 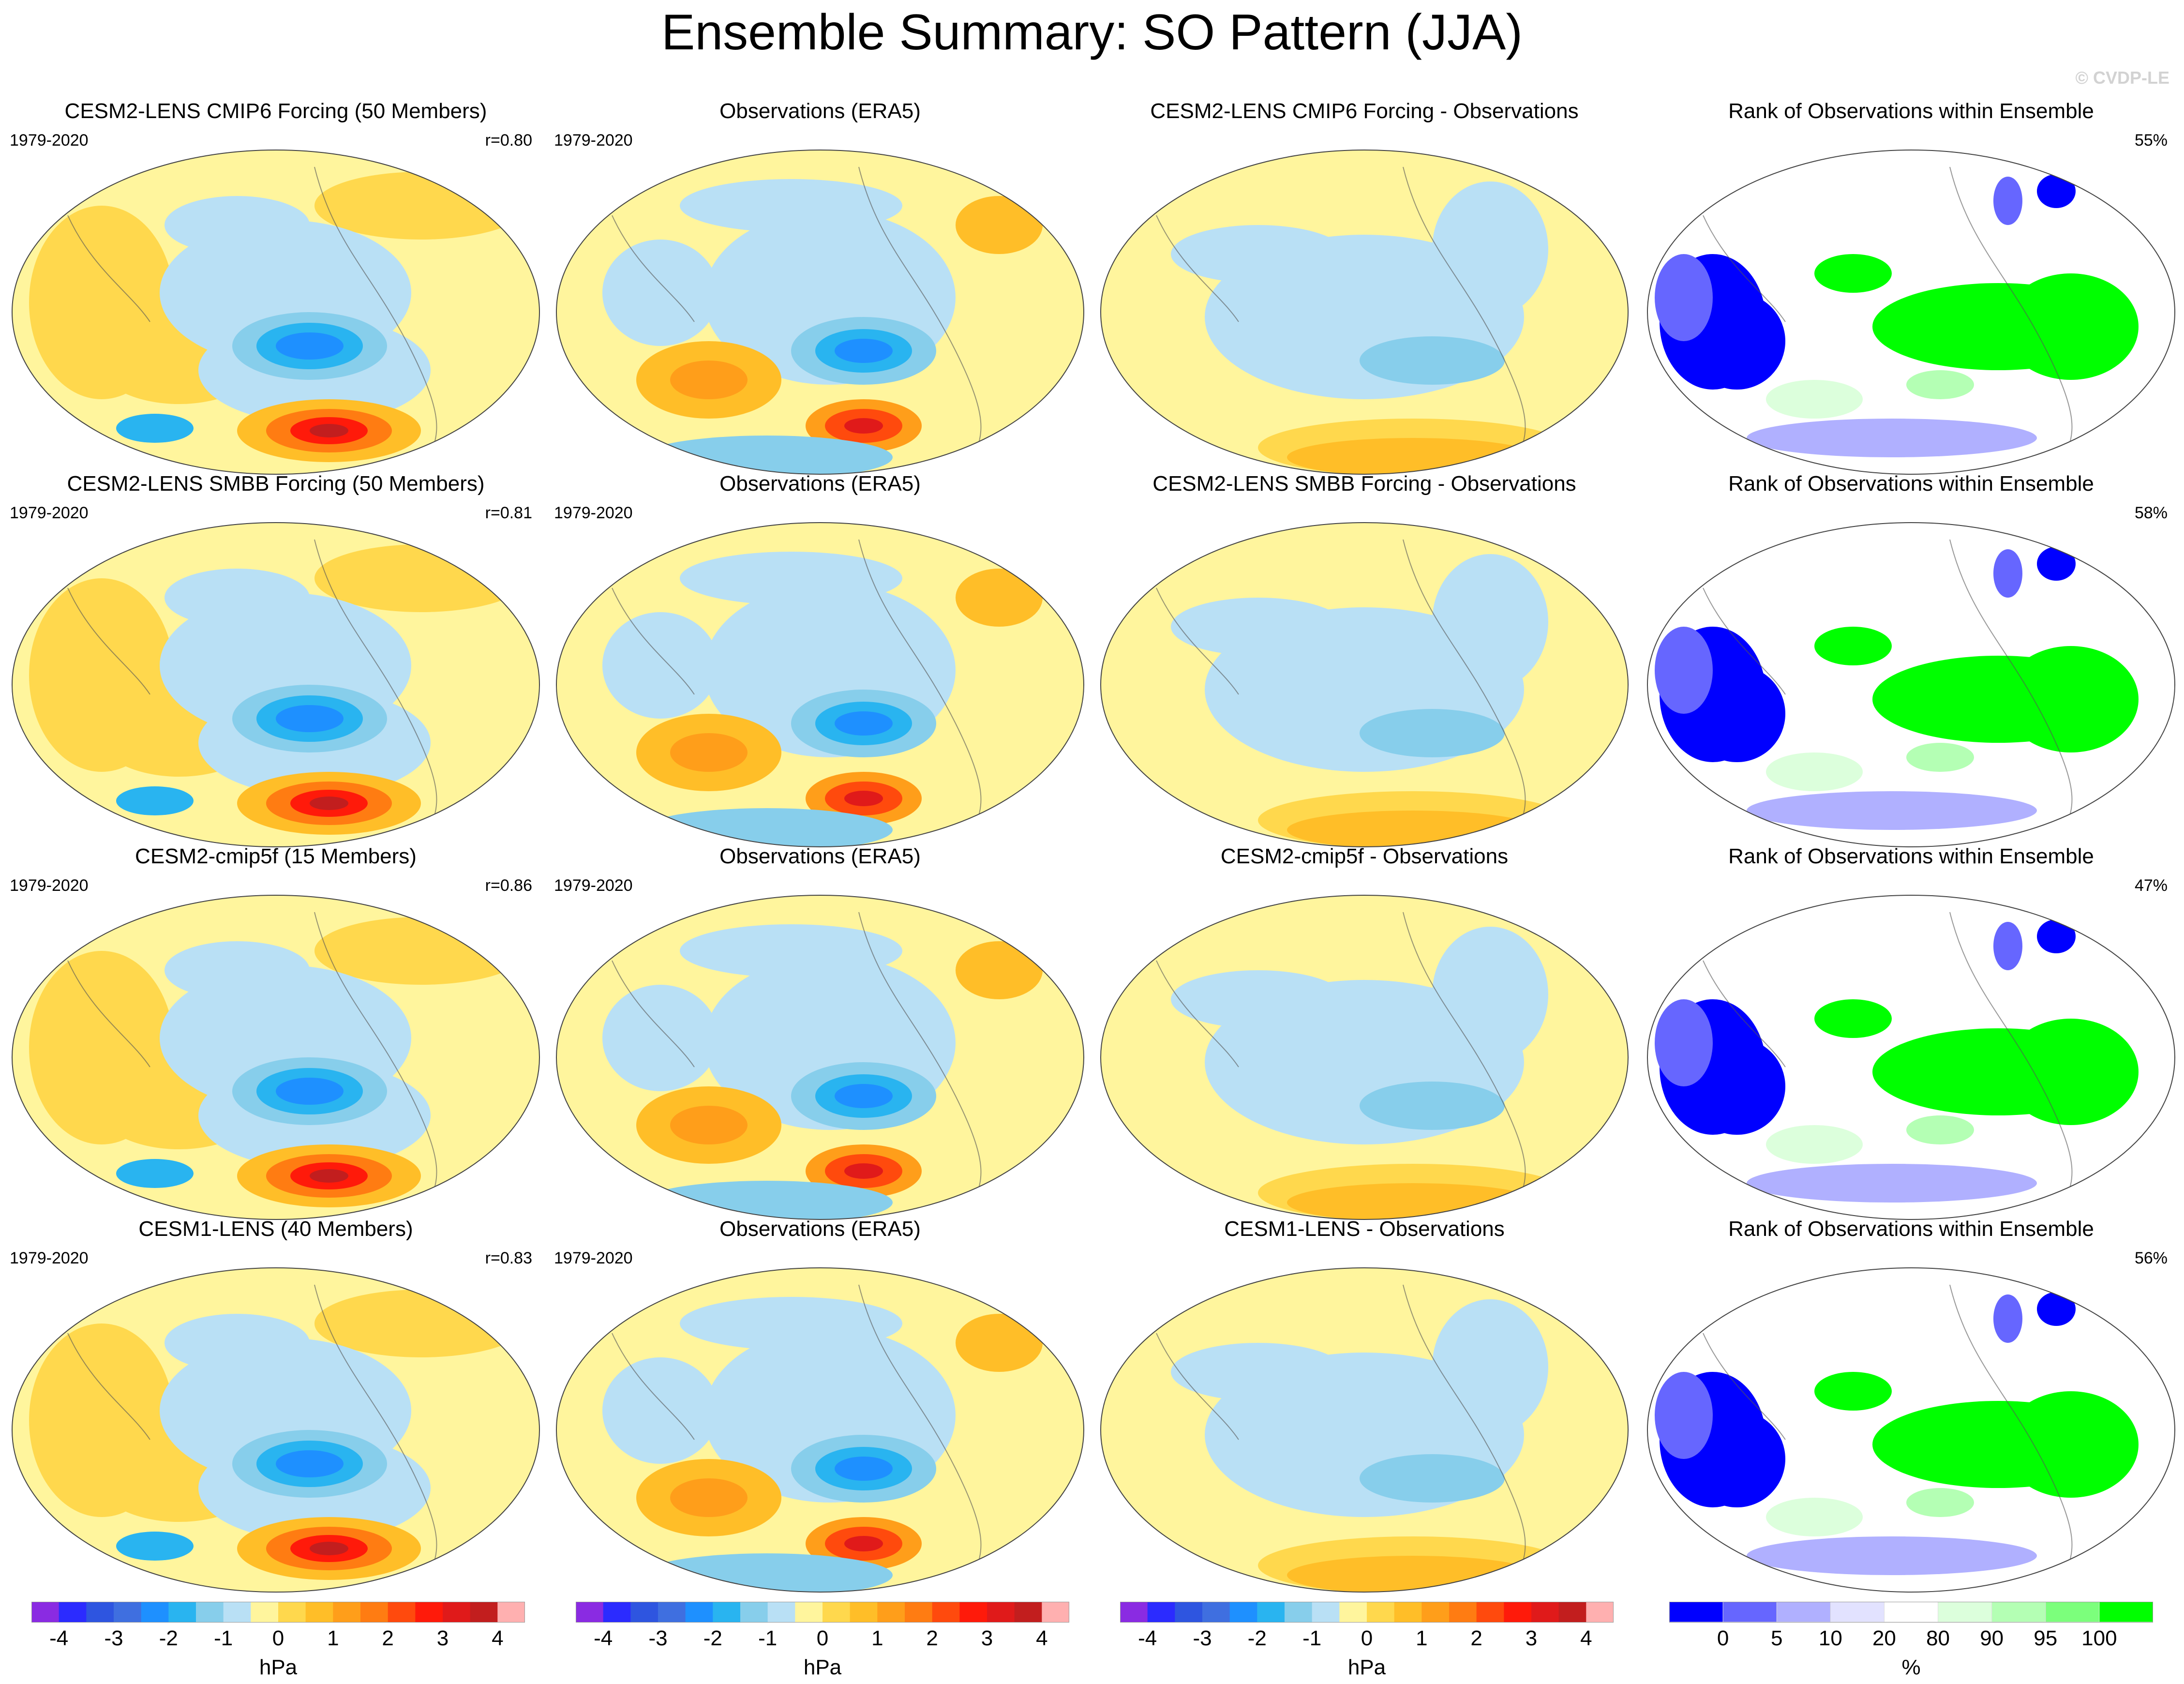 I want to click on pattern-correlation: r=0.81, so click(x=509, y=513).